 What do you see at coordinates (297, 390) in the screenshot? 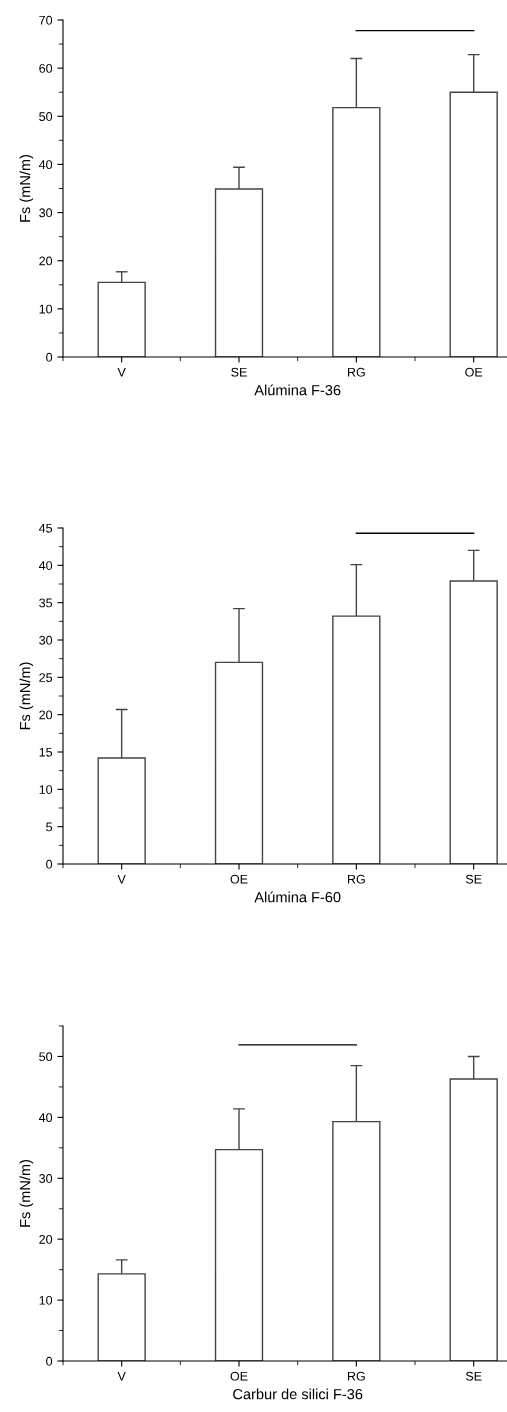
I see `x-axis-title: Alúmina F-36` at bounding box center [297, 390].